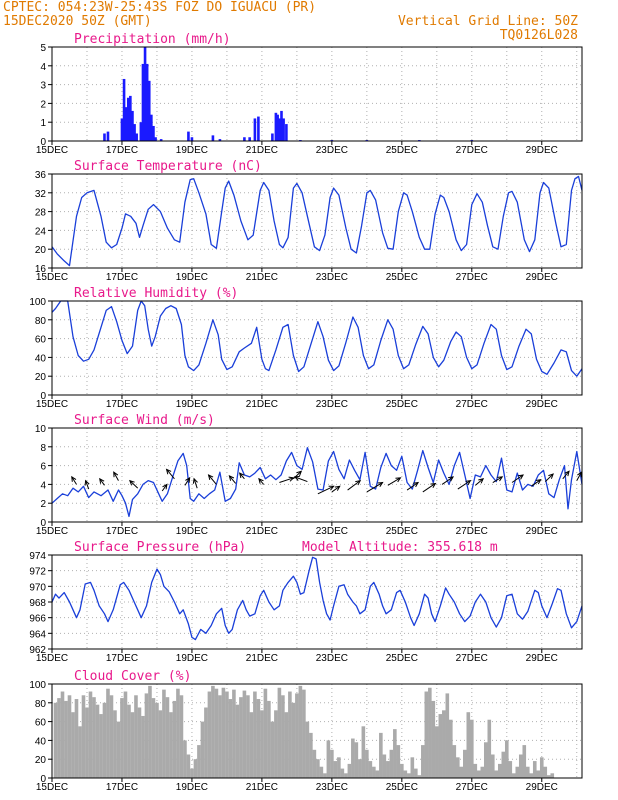 The height and width of the screenshot is (800, 618). Describe the element at coordinates (41, 340) in the screenshot. I see `y-tick-label: 60` at that location.